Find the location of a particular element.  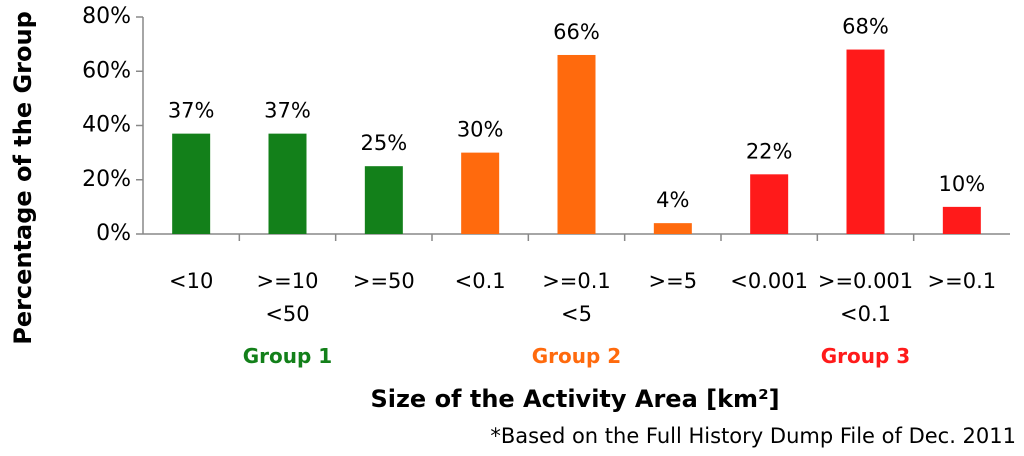

value-label: 10% is located at coordinates (961, 184).